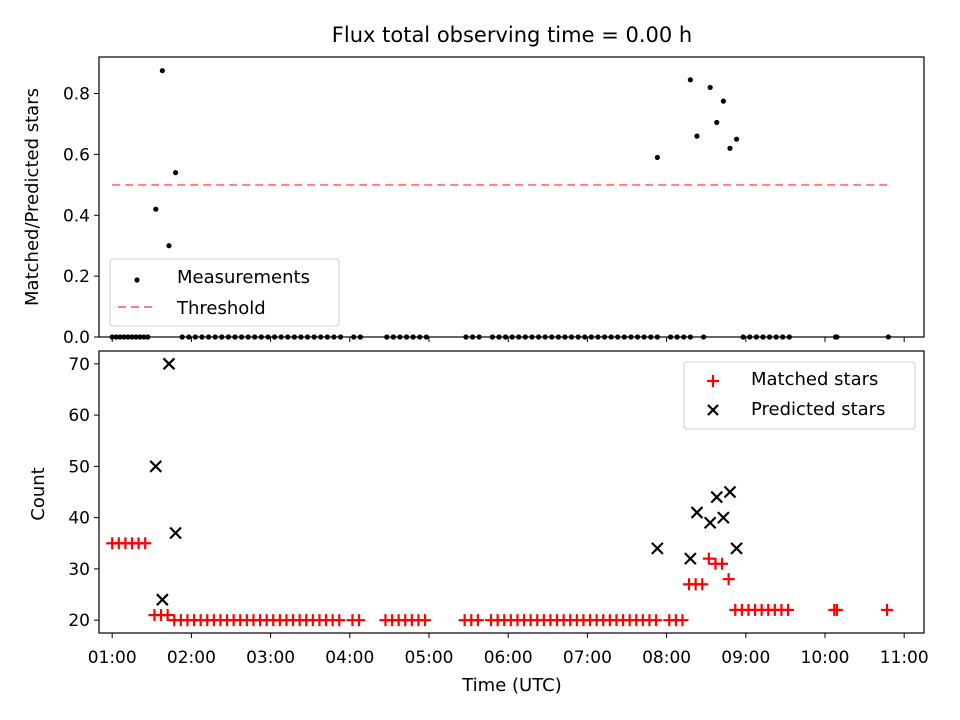 Image resolution: width=960 pixels, height=720 pixels. What do you see at coordinates (76, 338) in the screenshot?
I see `top-y-tick-label: 0.0` at bounding box center [76, 338].